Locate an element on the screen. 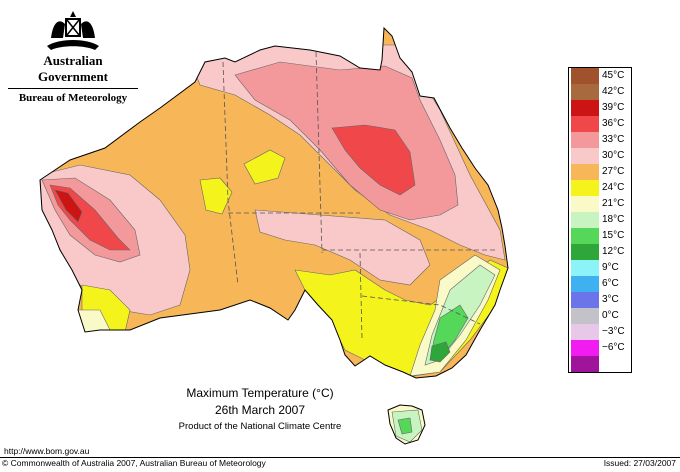  legend-label: 24°C is located at coordinates (613, 187).